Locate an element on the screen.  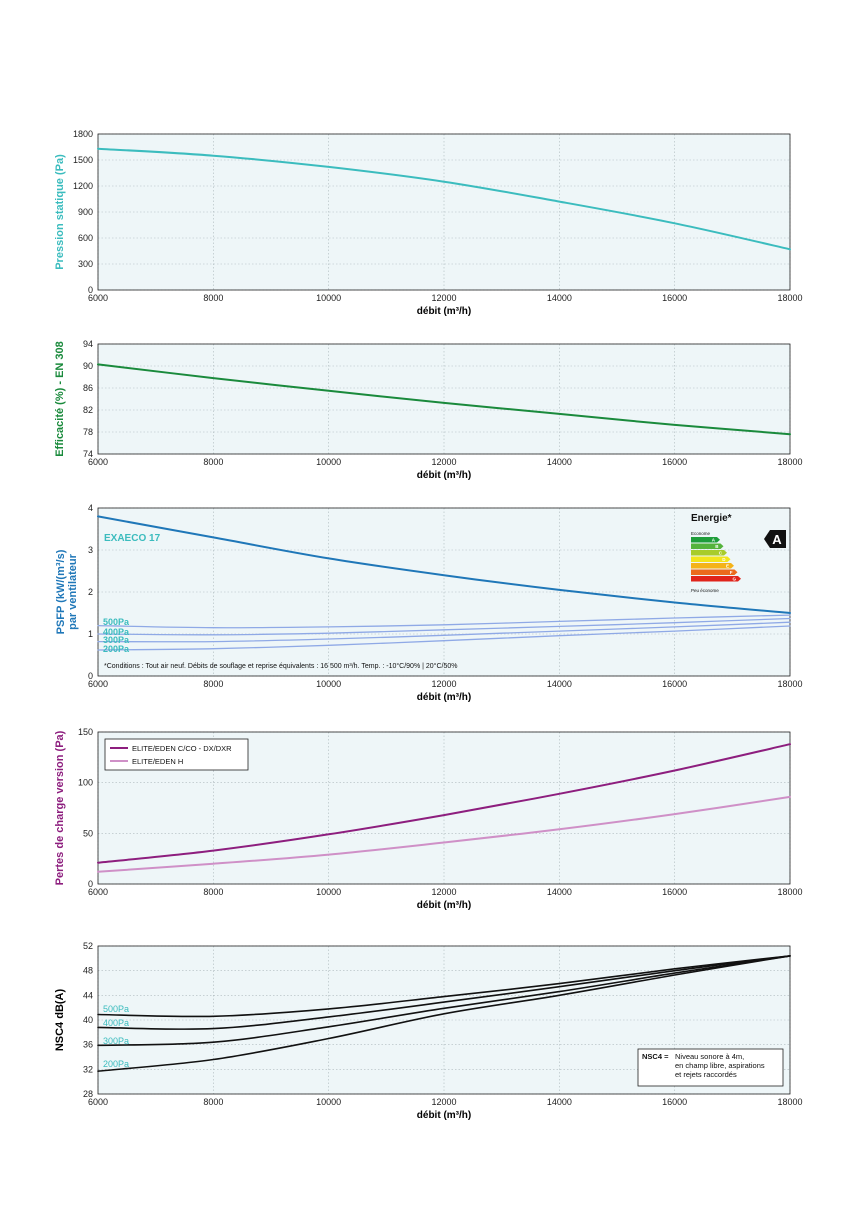
y-axis-label: Efficacité (%) - EN 308 is located at coordinates (60, 399).